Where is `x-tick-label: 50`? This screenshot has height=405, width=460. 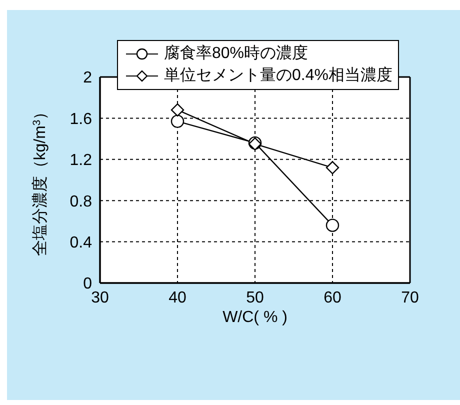 x-tick-label: 50 is located at coordinates (255, 297).